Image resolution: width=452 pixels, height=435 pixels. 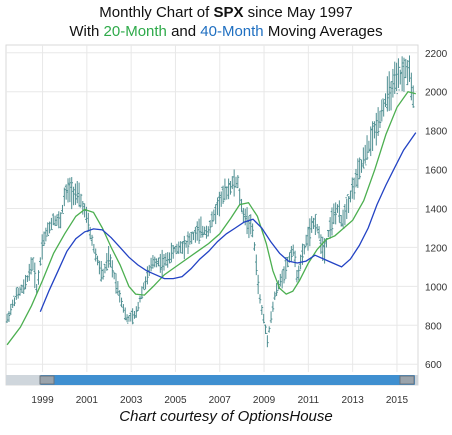 What do you see at coordinates (309, 400) in the screenshot?
I see `x-tick-label: 2011` at bounding box center [309, 400].